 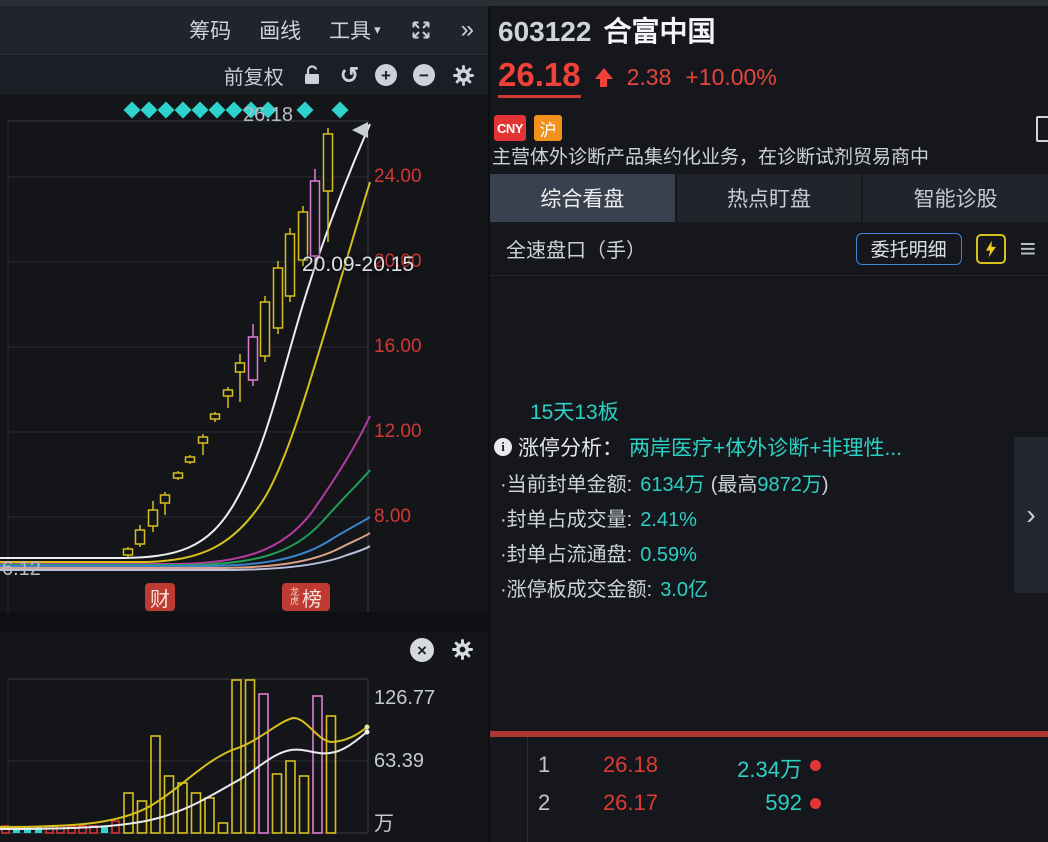 I want to click on volume-unit-label: 万, so click(x=384, y=824).